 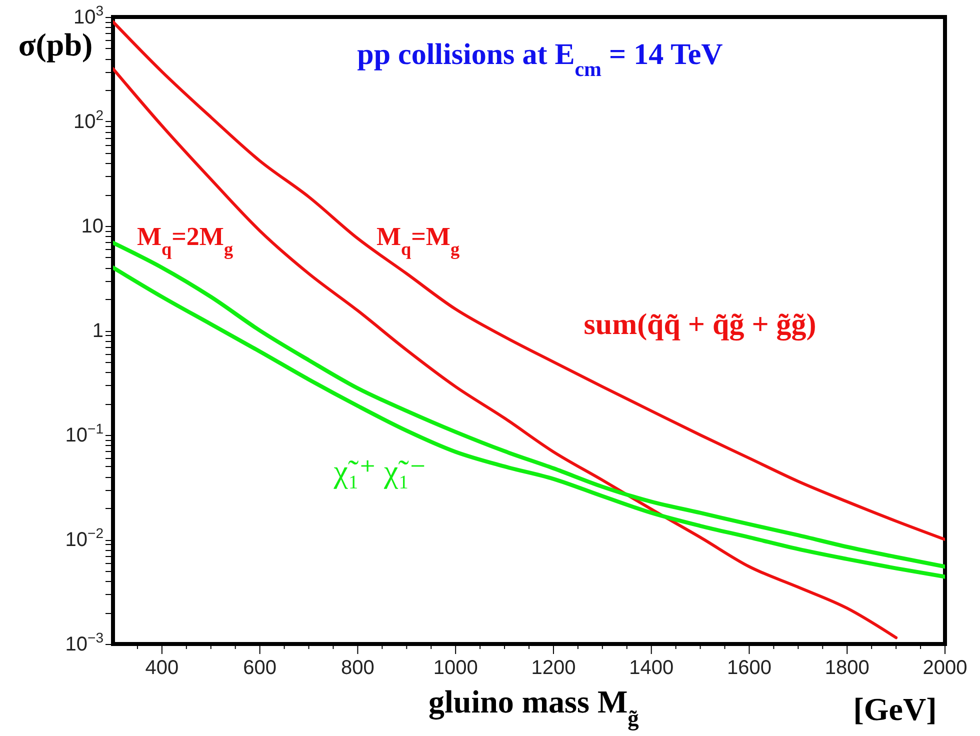 What do you see at coordinates (84, 538) in the screenshot?
I see `y-tick-label: 10$^{−2}$` at bounding box center [84, 538].